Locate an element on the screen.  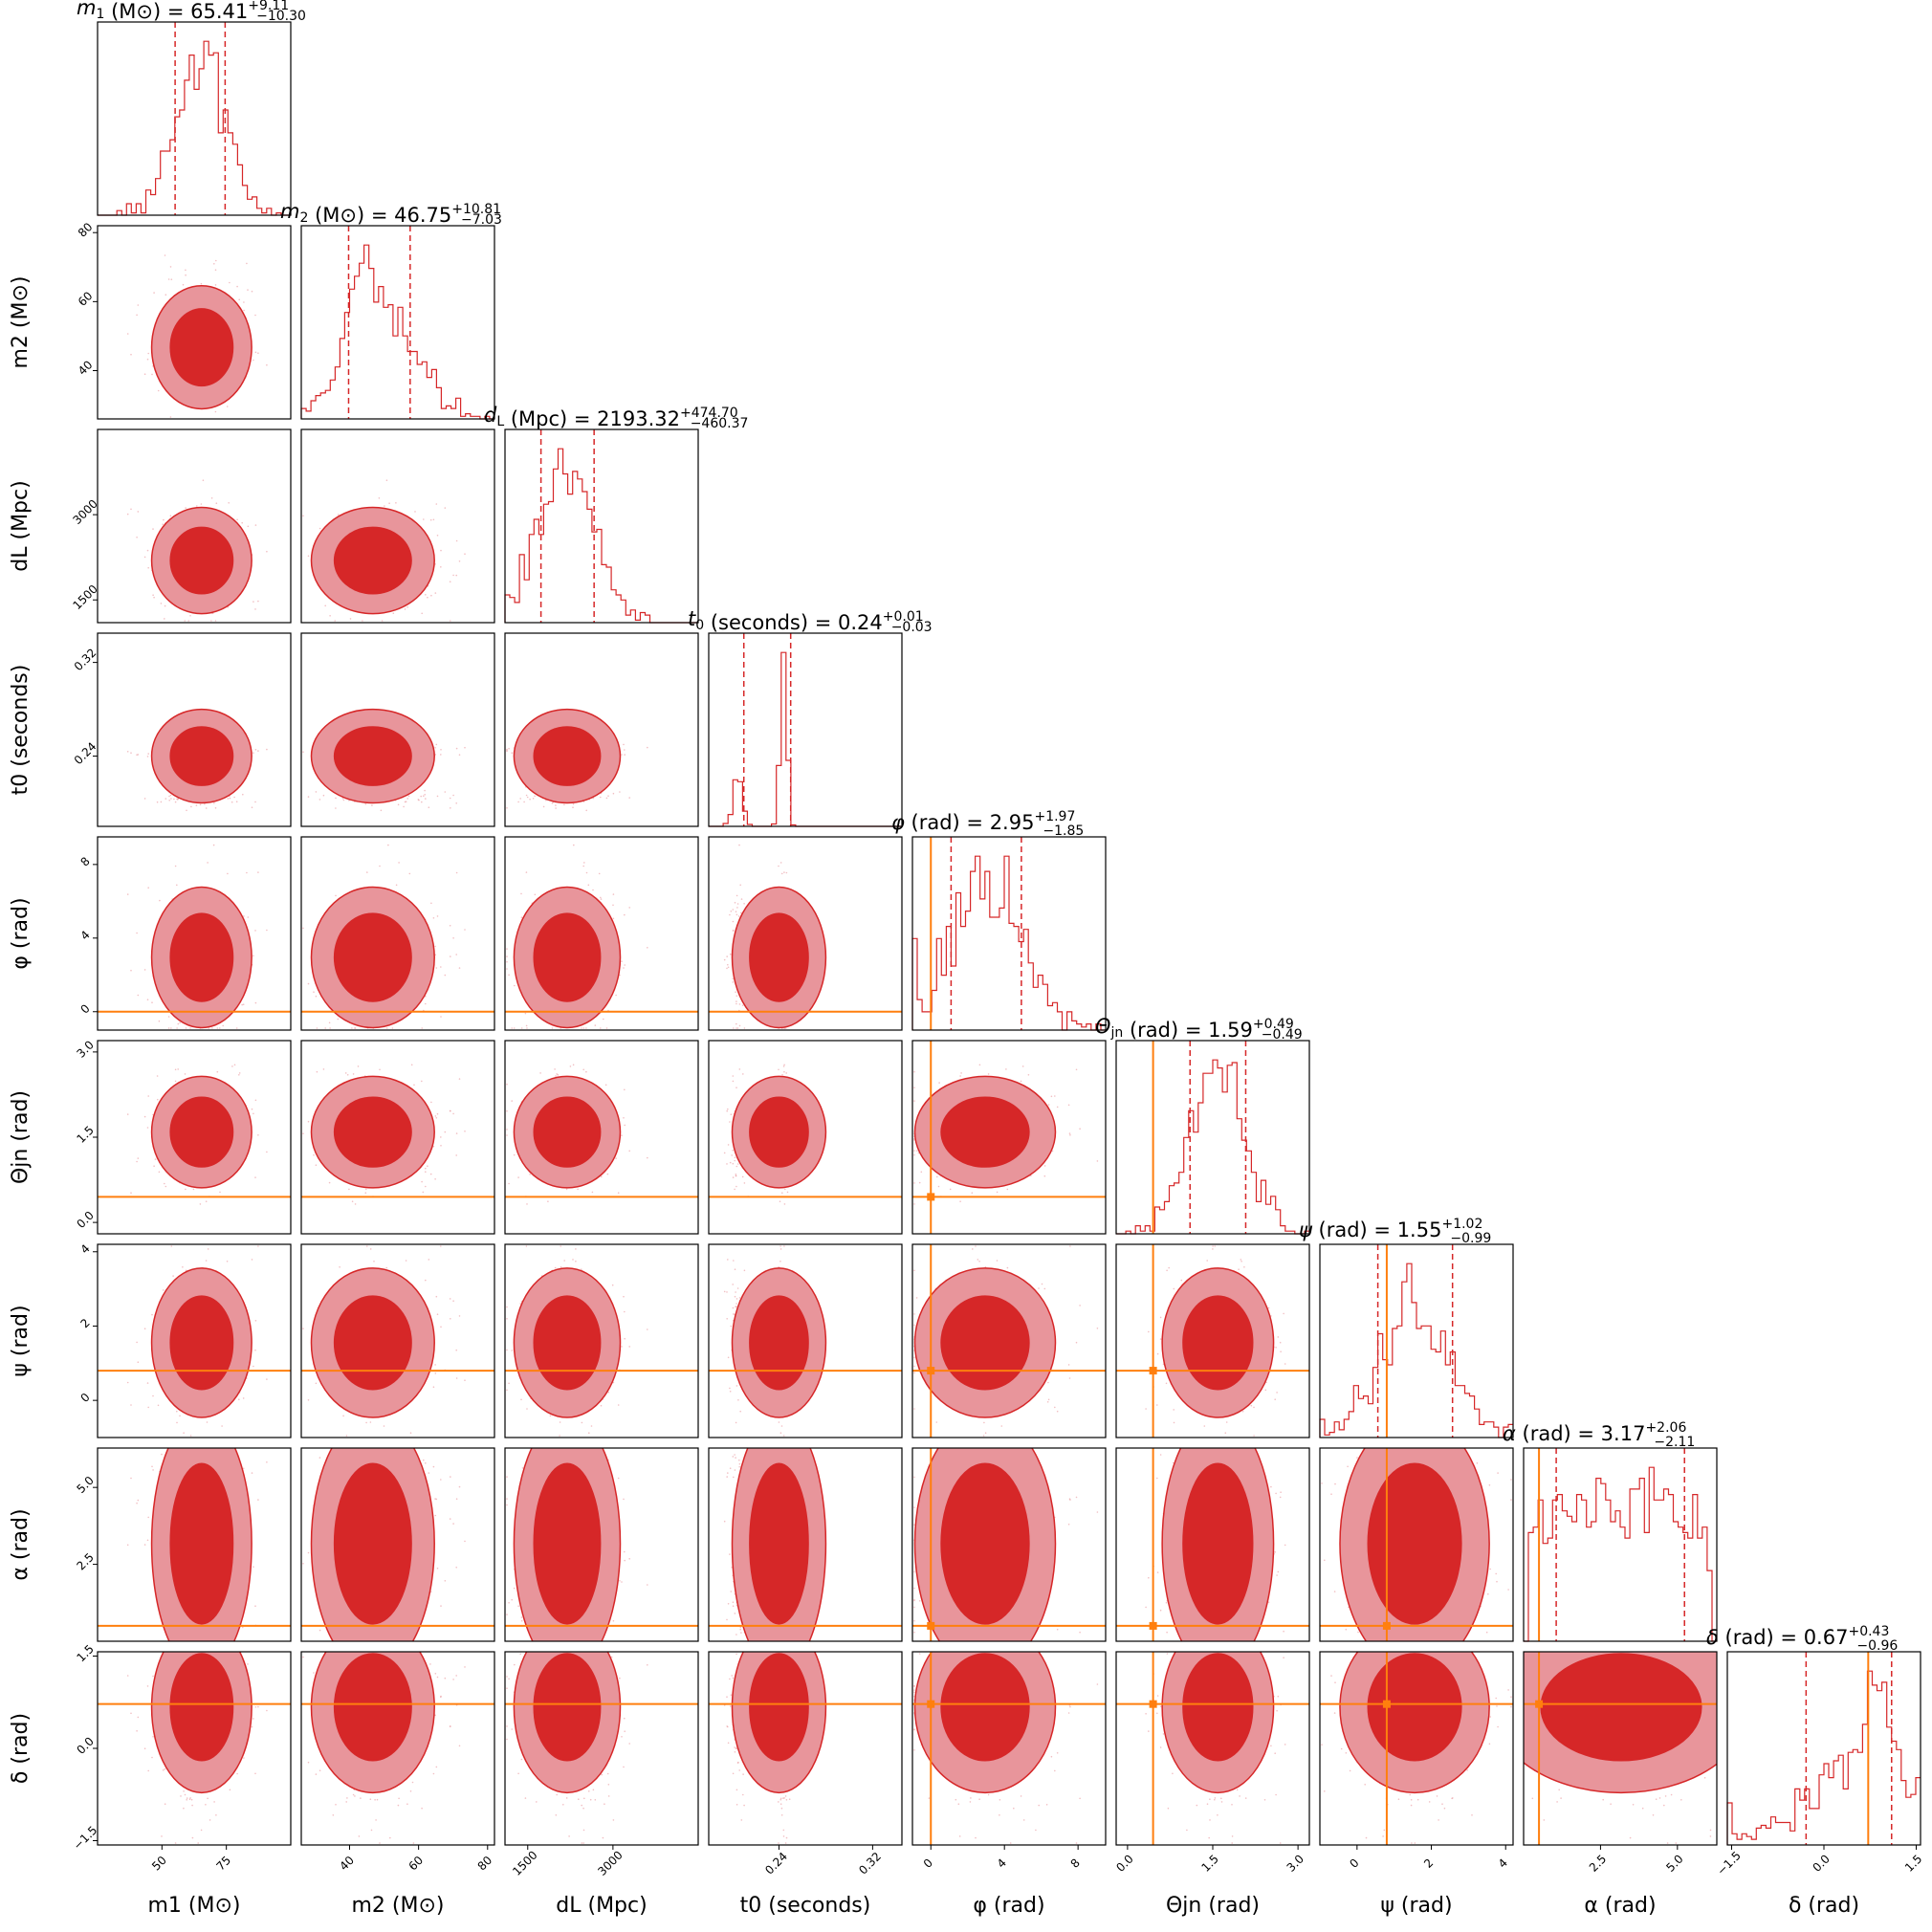
density-delta-phi is located at coordinates (1009, 1748).